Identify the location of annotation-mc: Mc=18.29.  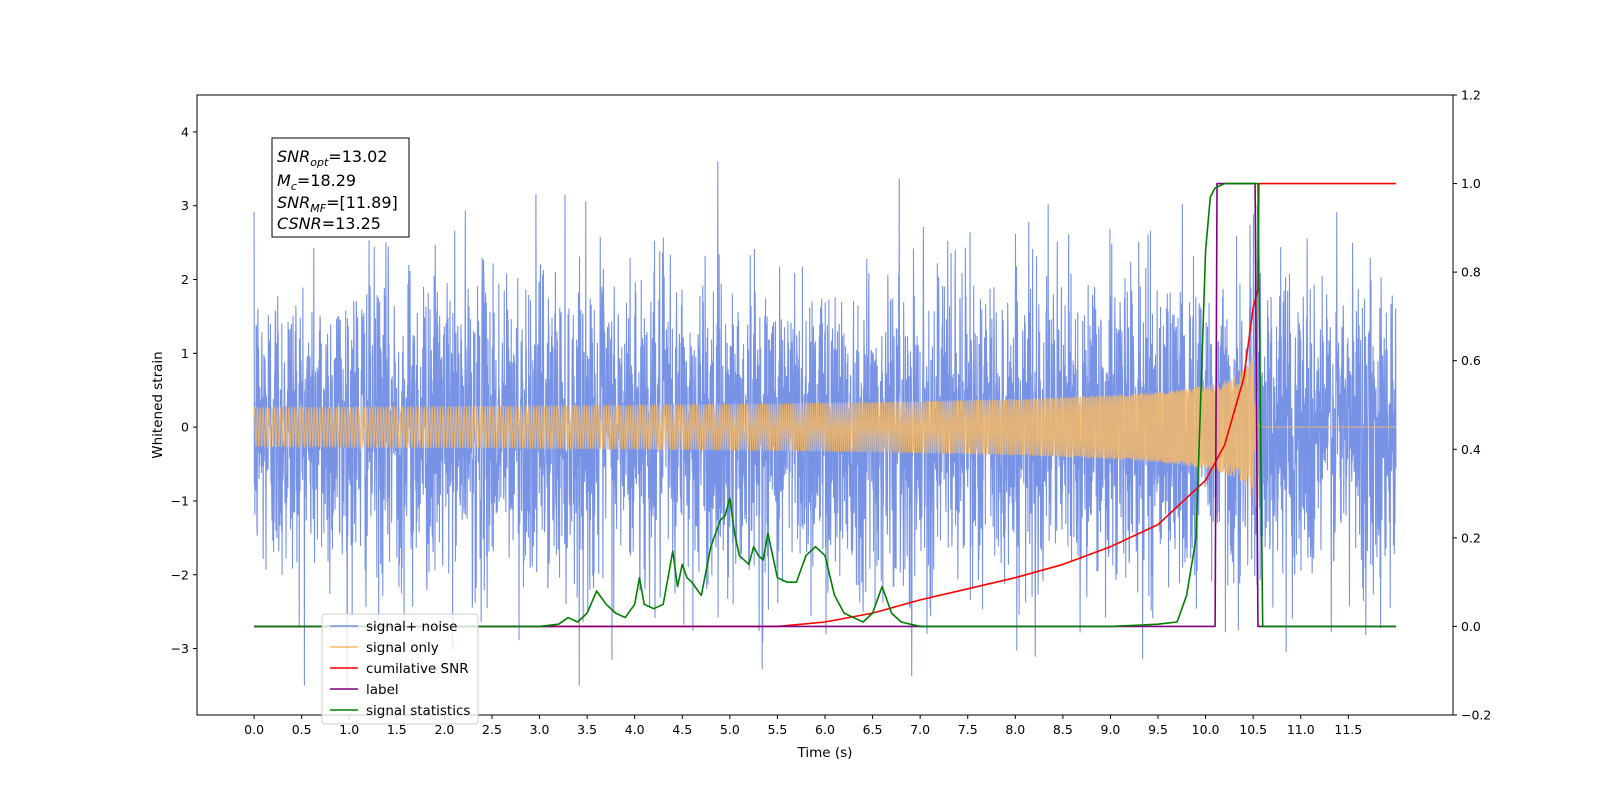
(316, 182).